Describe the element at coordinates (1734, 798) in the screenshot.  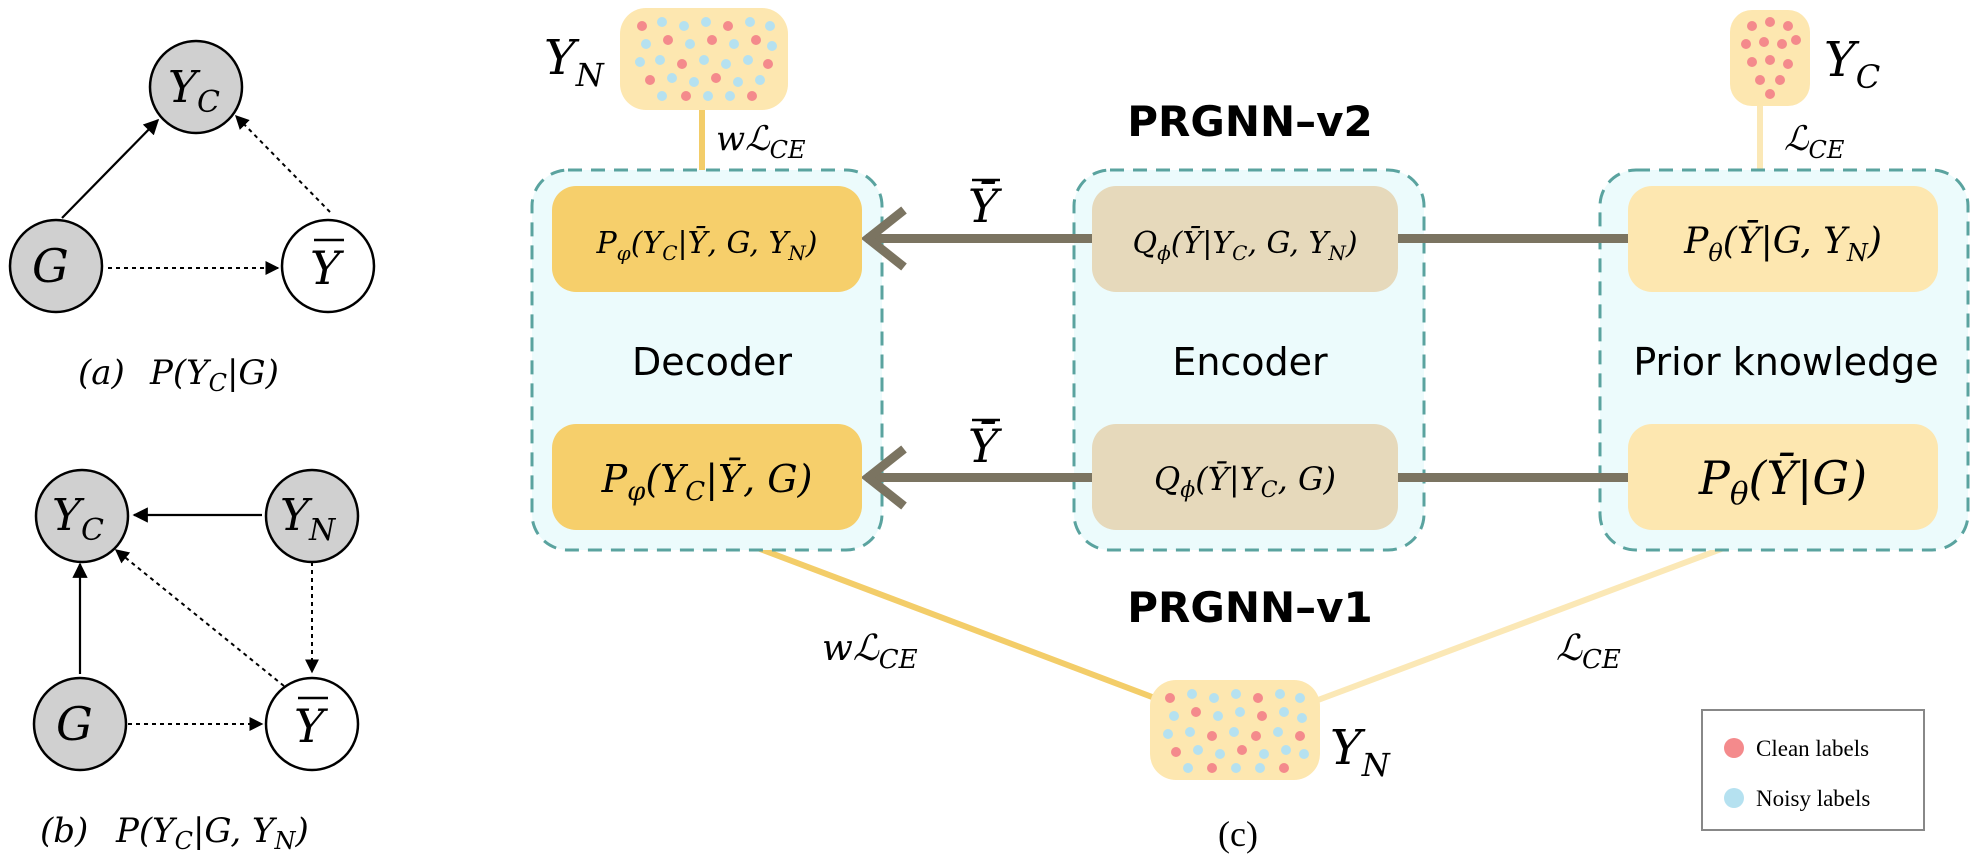
I see `legend-noisy-dot` at that location.